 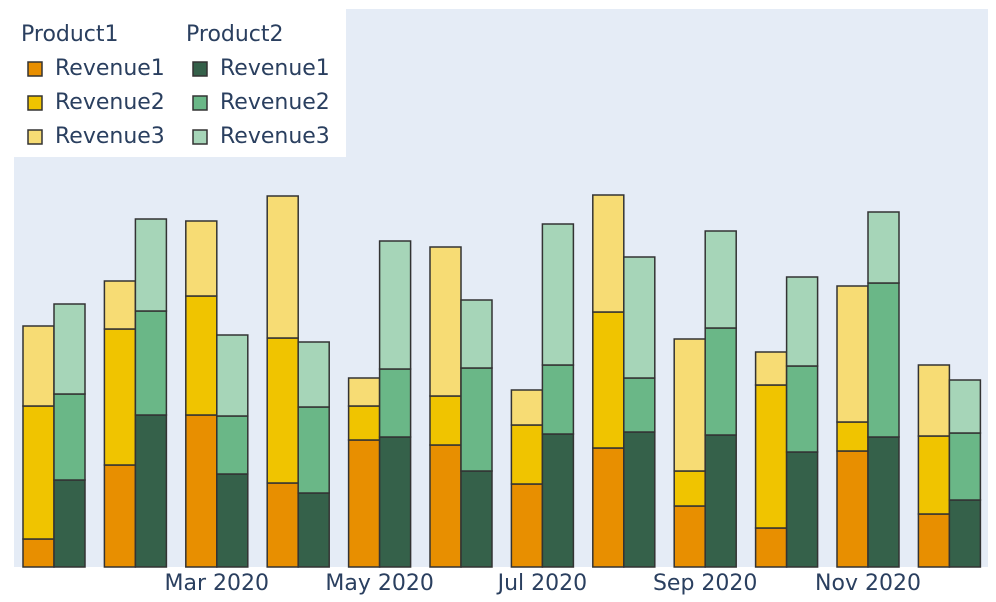 I want to click on x-tick-label: May 2020, so click(x=379, y=583).